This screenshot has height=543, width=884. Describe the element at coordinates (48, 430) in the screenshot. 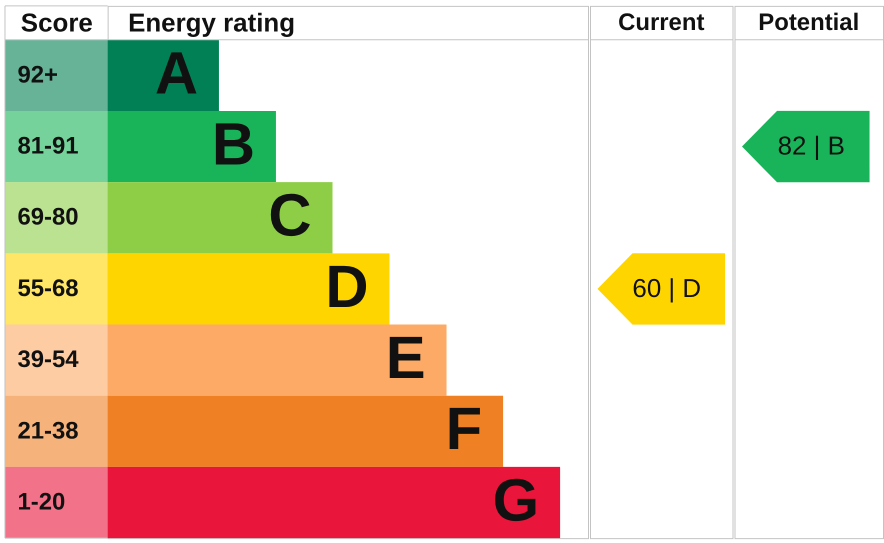

I see `y-tick-label: 21-38` at that location.